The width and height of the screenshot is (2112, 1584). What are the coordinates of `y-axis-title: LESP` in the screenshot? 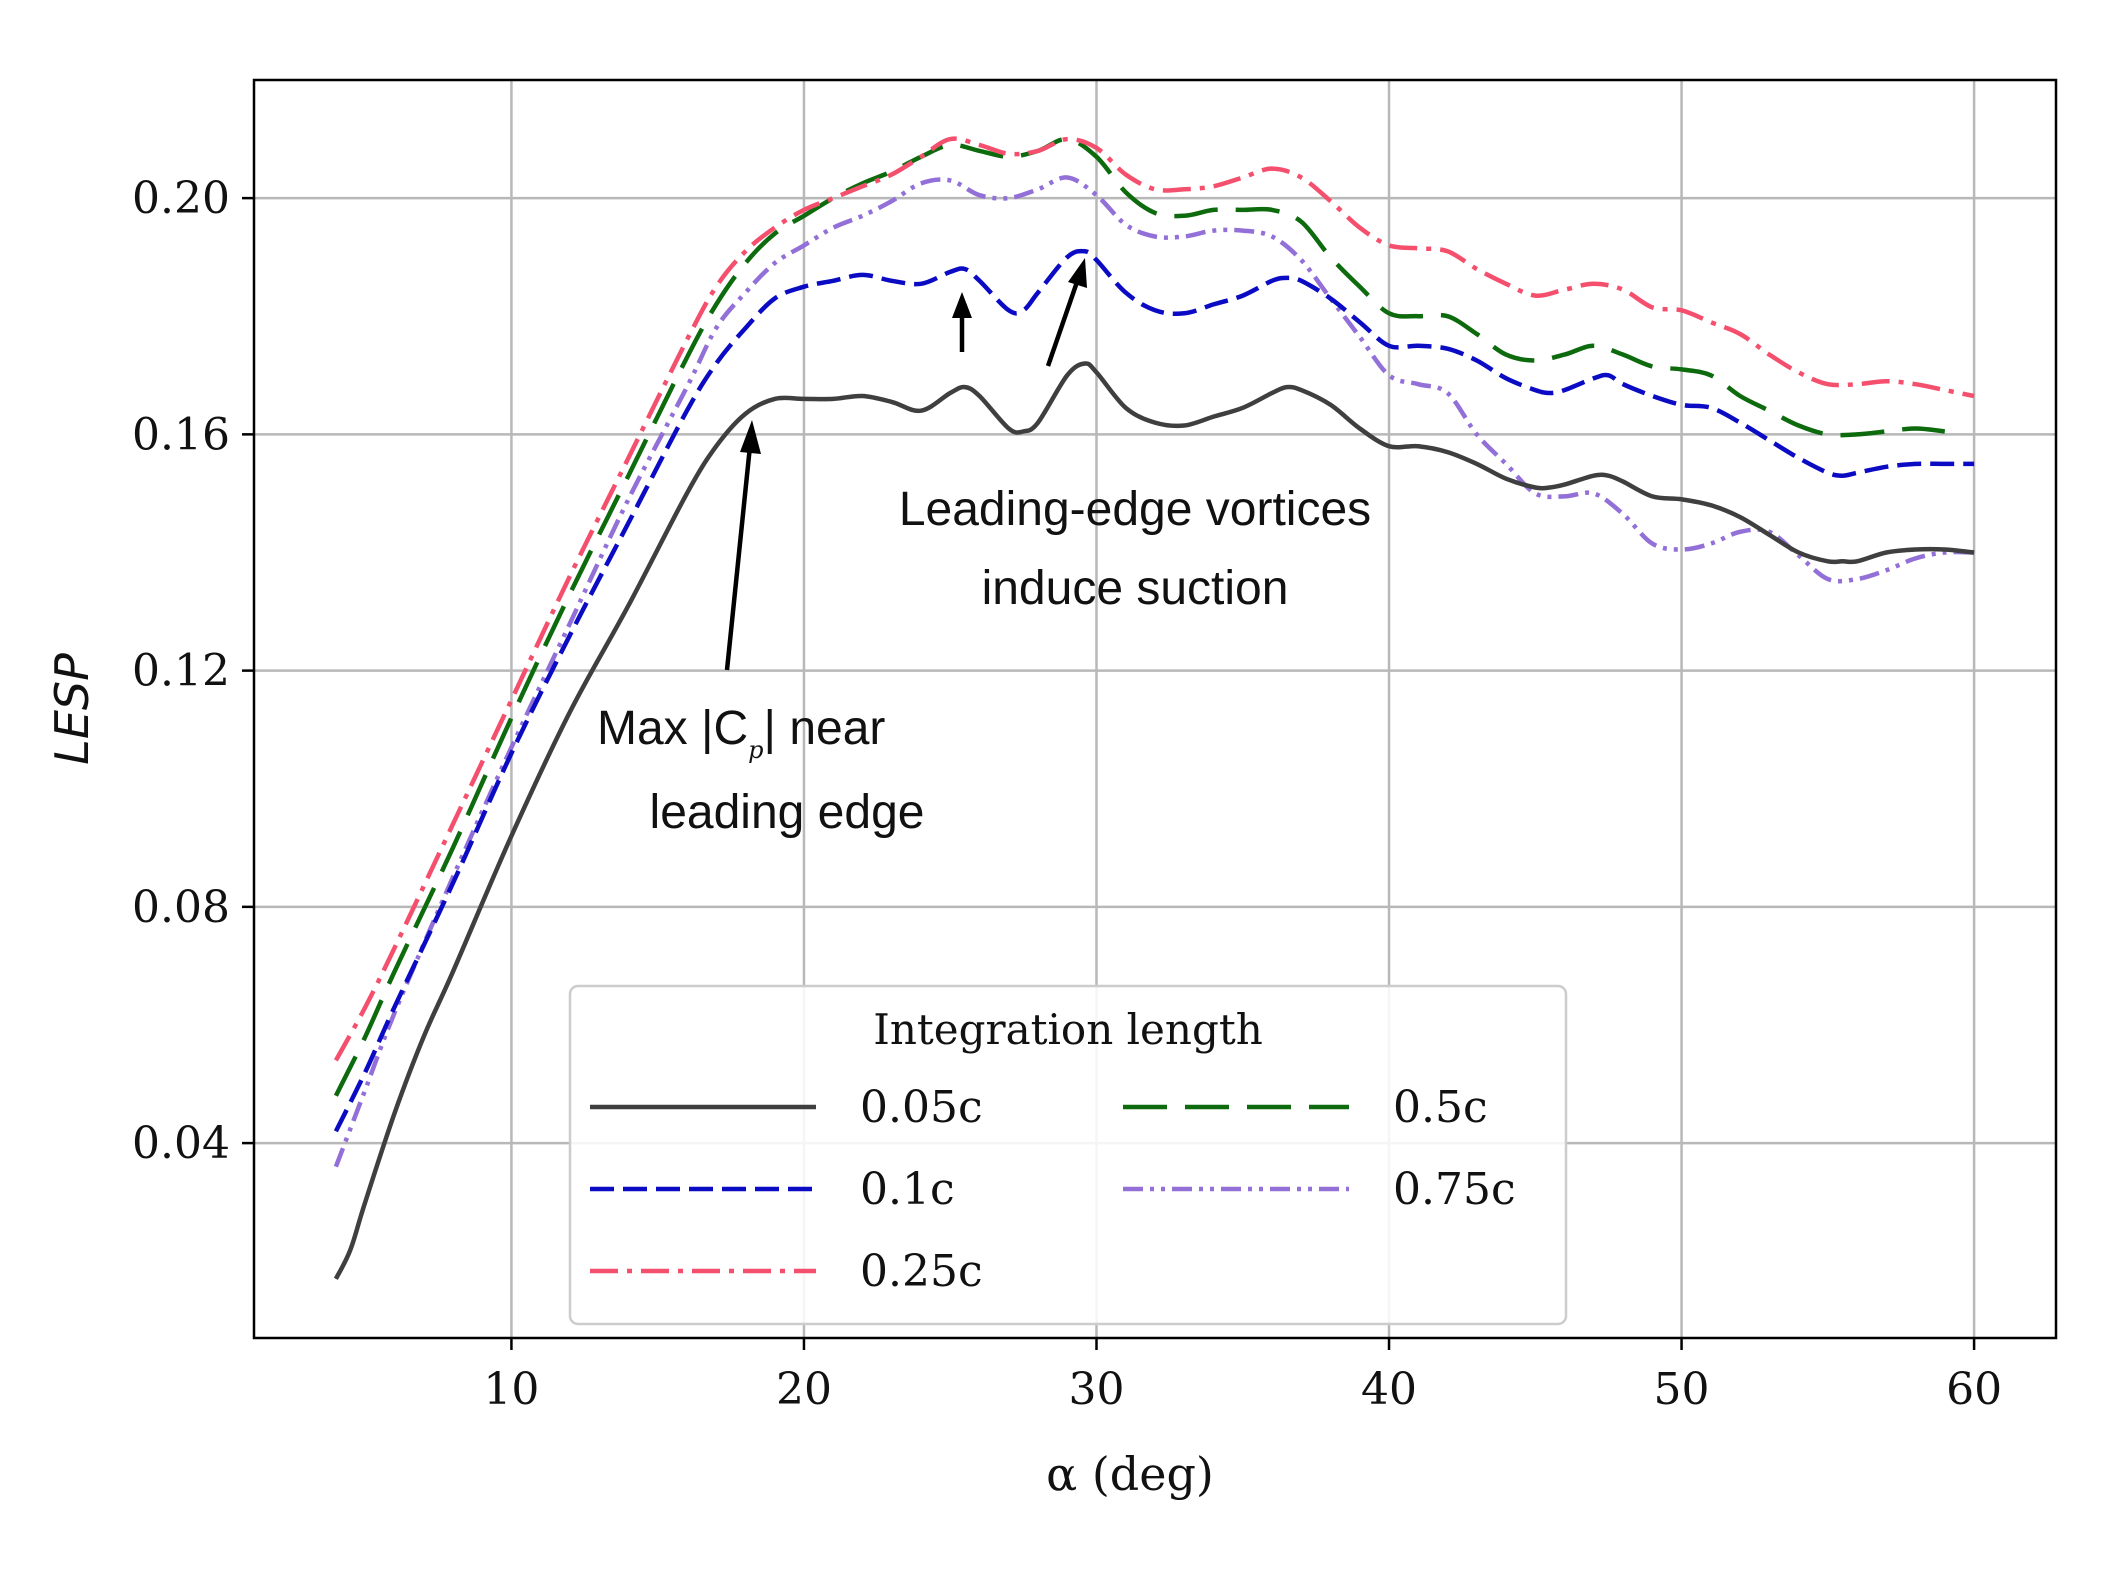 It's located at (72, 709).